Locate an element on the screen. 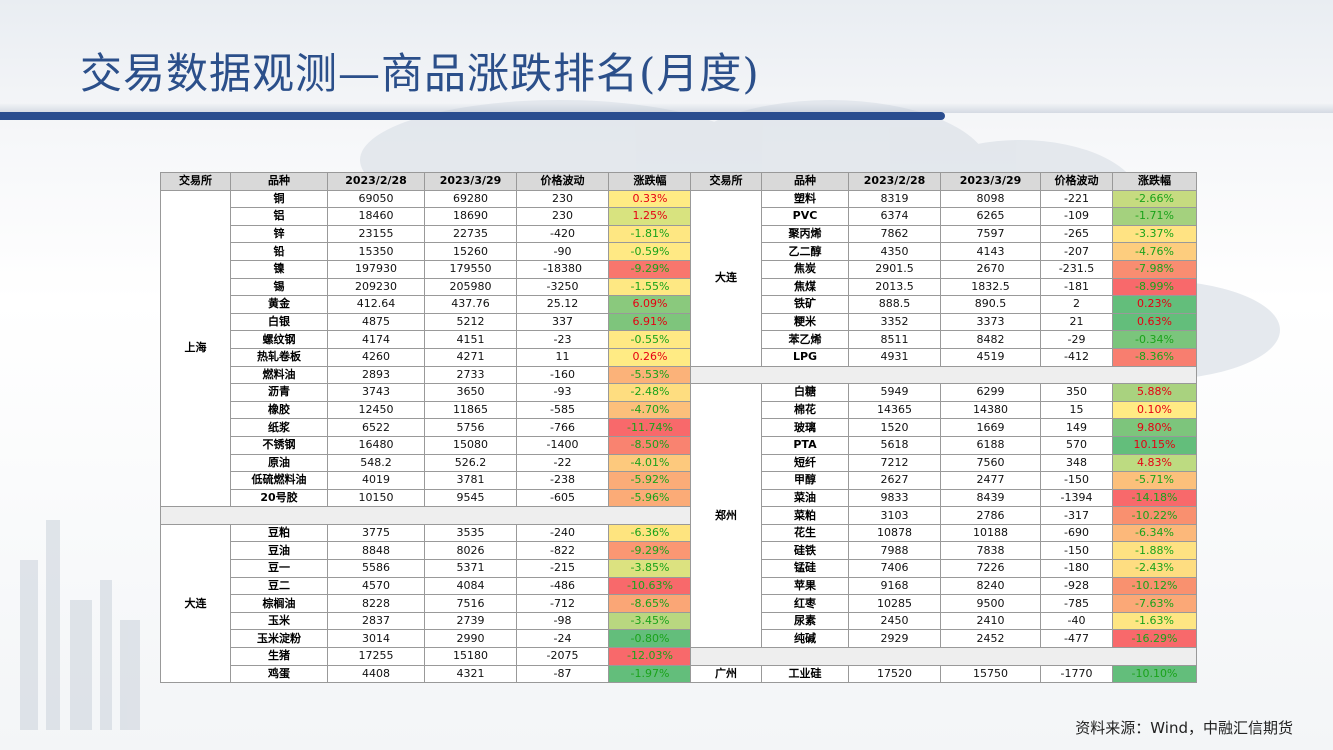 Image resolution: width=1333 pixels, height=750 pixels. price-change: -412 is located at coordinates (1076, 357).